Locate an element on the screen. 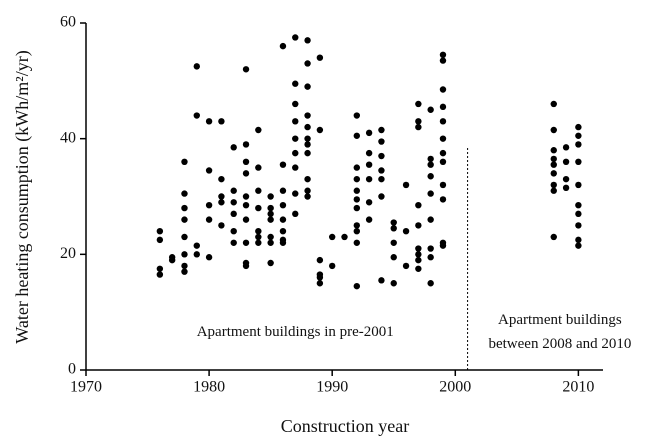  x-tick-label: 1970 is located at coordinates (86, 387).